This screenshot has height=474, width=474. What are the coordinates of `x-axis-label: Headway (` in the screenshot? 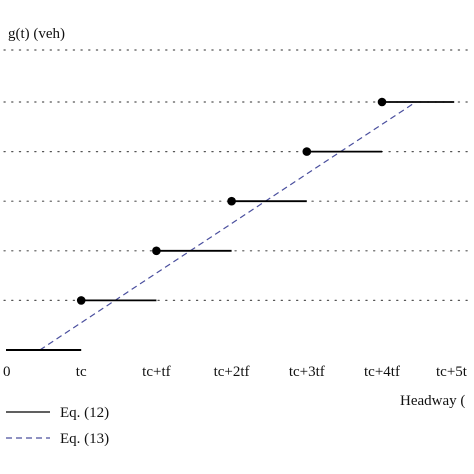 It's located at (432, 401).